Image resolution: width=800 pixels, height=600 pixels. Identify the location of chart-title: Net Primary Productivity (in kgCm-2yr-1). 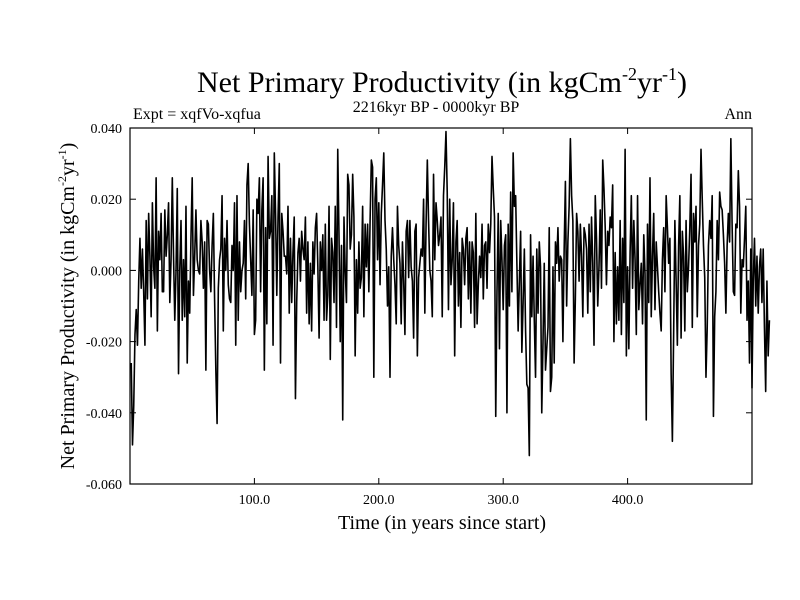
(442, 81).